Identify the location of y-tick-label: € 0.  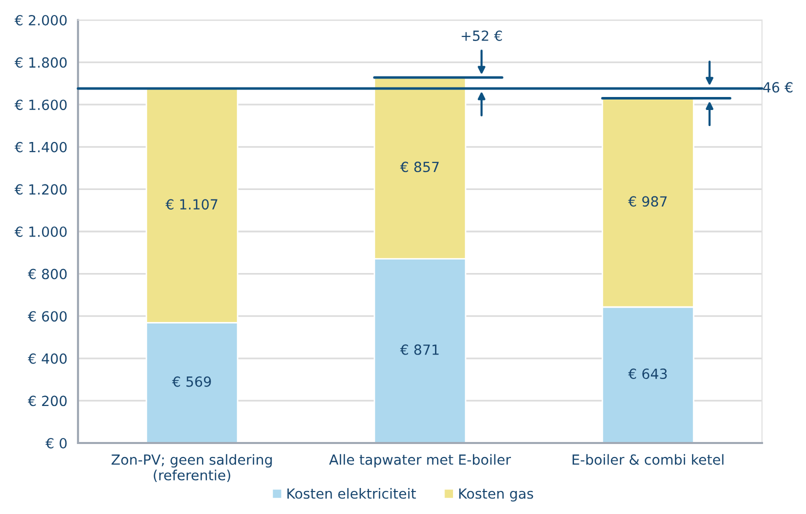
(56, 443).